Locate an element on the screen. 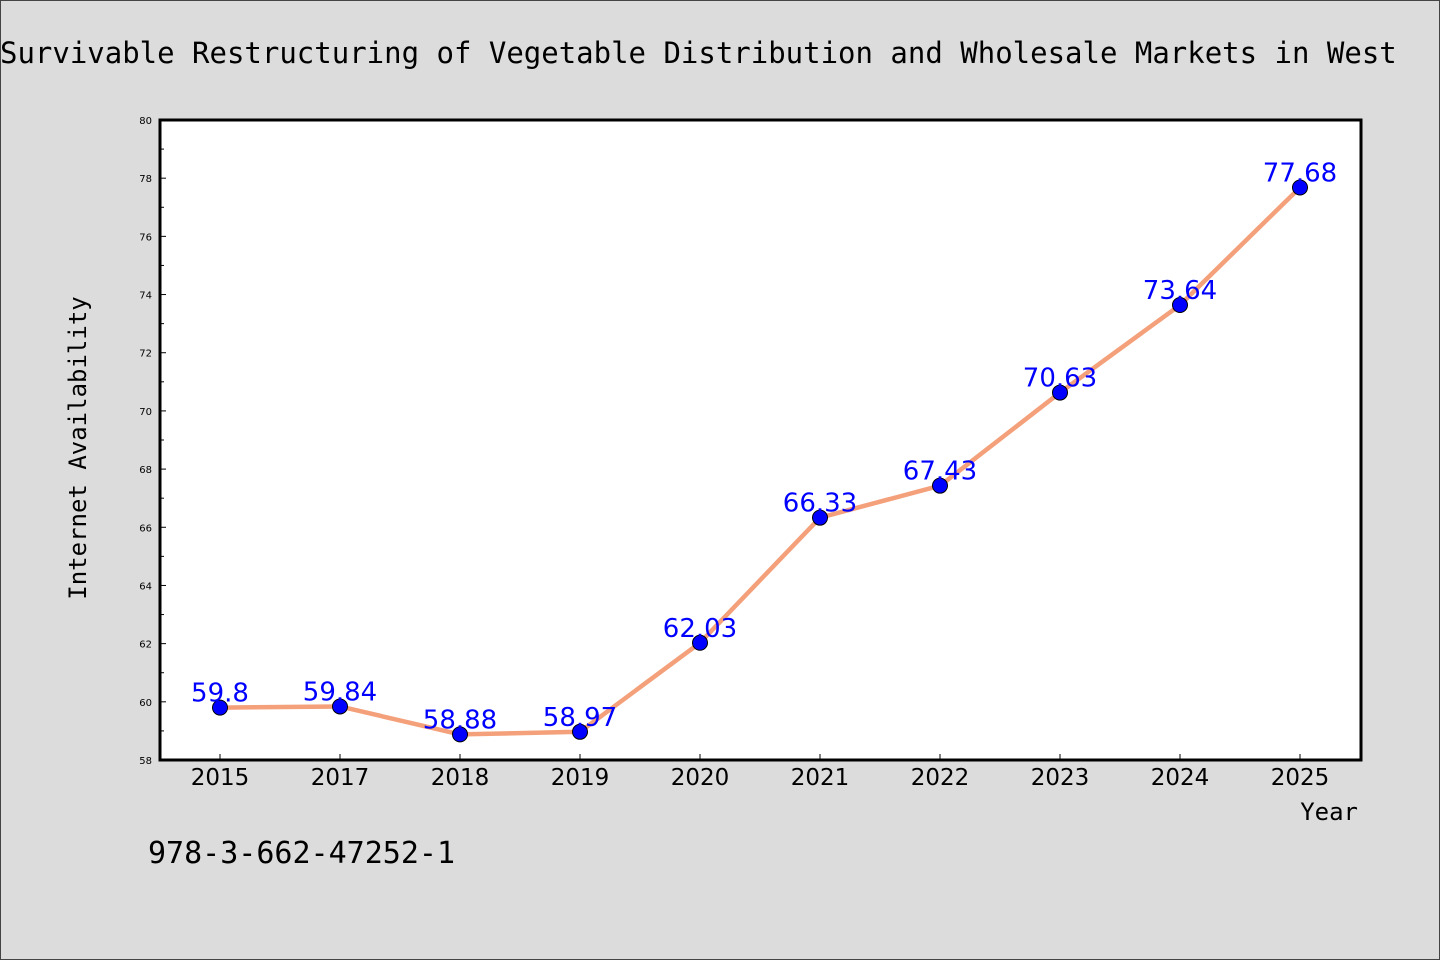  x-axis-ticks: 2015 2017 2018 2019 2020 2021 2022 2023 2024 2025 is located at coordinates (760, 772).